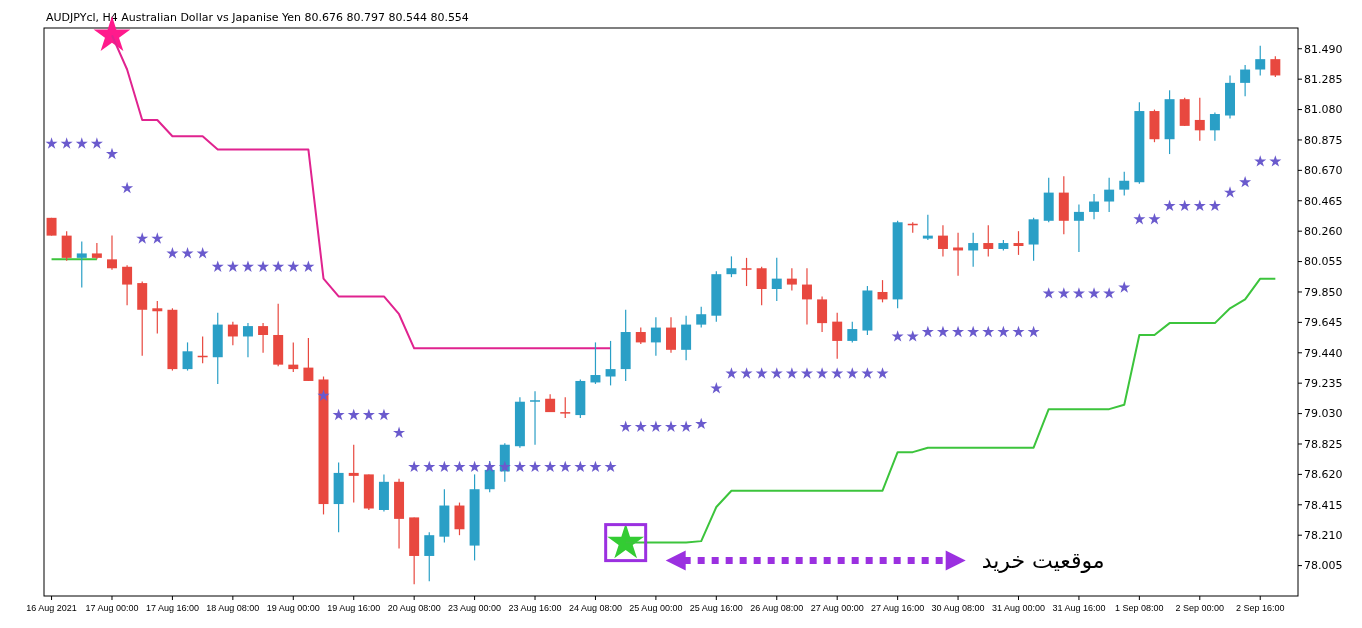  Describe the element at coordinates (1260, 608) in the screenshot. I see `x-tick-label: 2 Sep 16:00` at that location.